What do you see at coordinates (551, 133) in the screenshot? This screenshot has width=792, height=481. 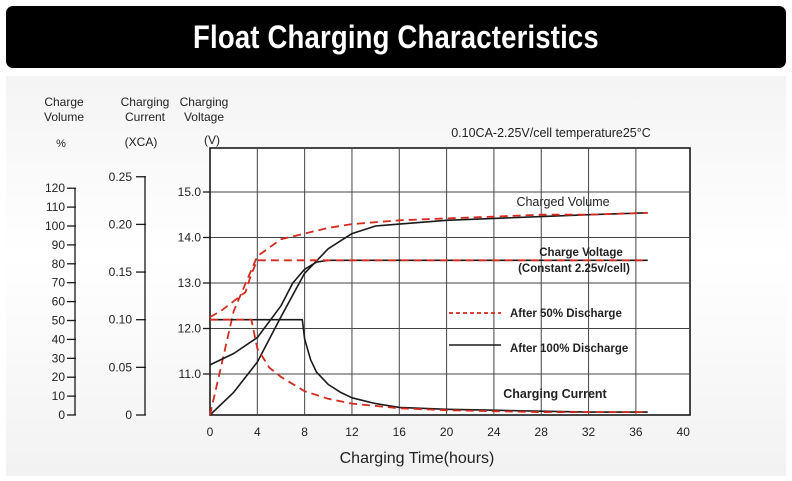 I see `annotation-text: 0.10CA-2.25V/cell temperature25°C` at bounding box center [551, 133].